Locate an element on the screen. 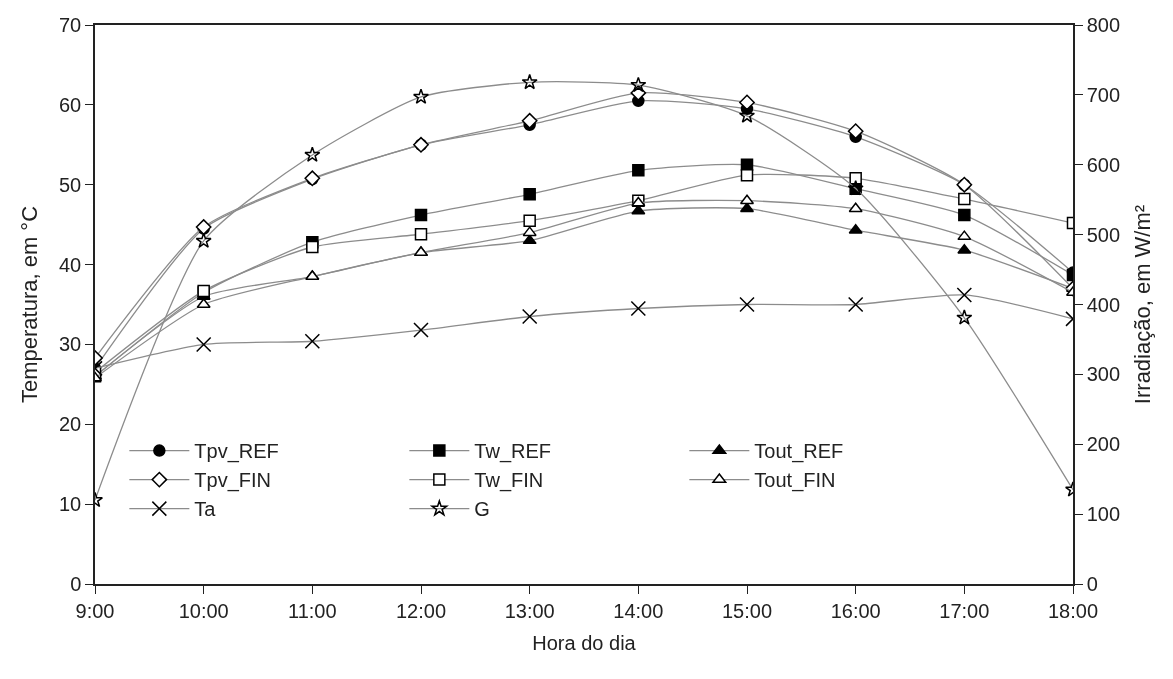  x-axis-title: Hora do dia is located at coordinates (584, 642).